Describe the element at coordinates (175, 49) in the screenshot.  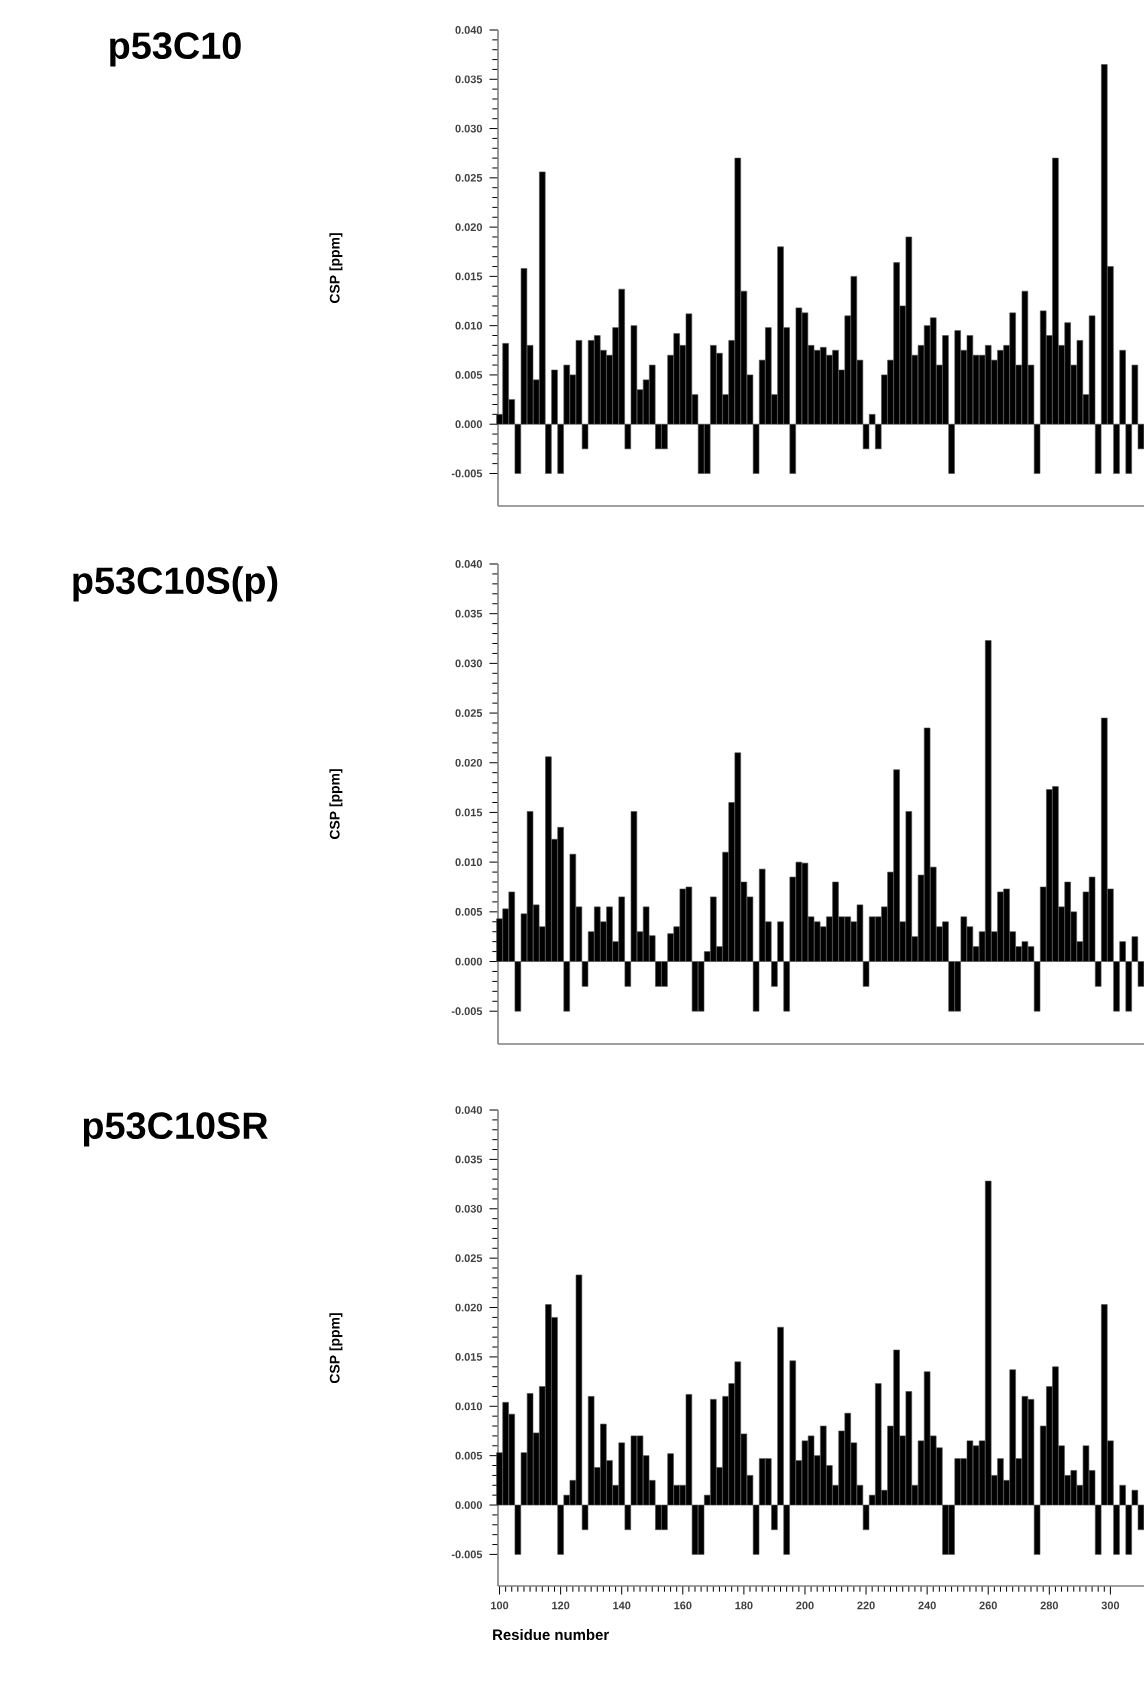
I see `text: p53C10` at that location.